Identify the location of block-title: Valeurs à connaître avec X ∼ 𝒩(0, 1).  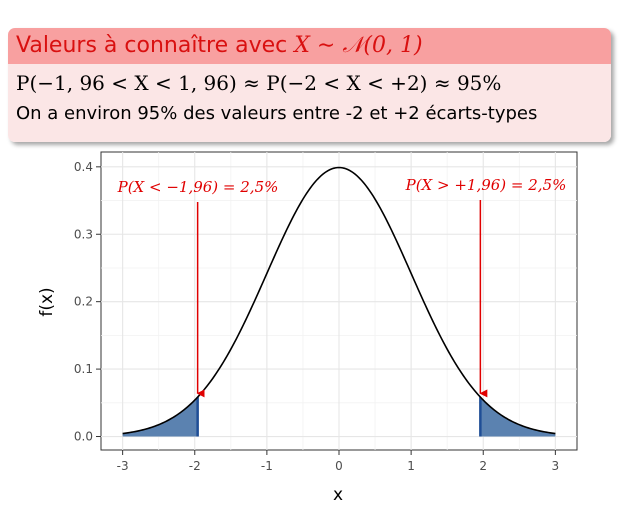
(309, 46).